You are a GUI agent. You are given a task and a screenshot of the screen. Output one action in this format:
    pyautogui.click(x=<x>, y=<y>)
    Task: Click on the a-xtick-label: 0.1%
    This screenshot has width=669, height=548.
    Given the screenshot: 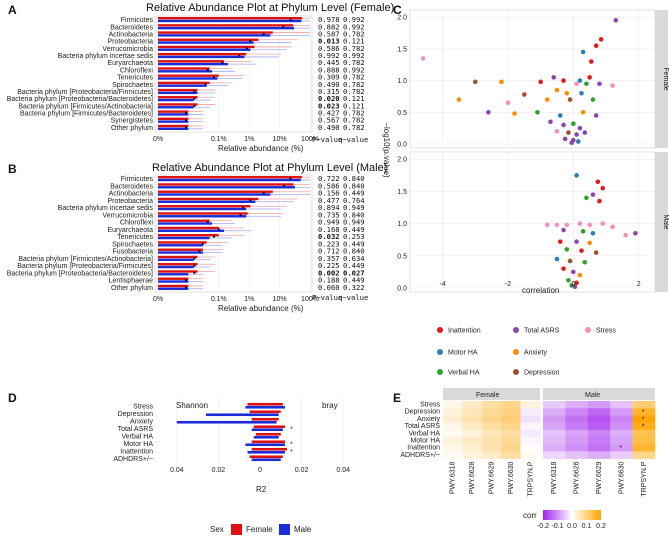 What is the action you would take?
    pyautogui.click(x=219, y=139)
    